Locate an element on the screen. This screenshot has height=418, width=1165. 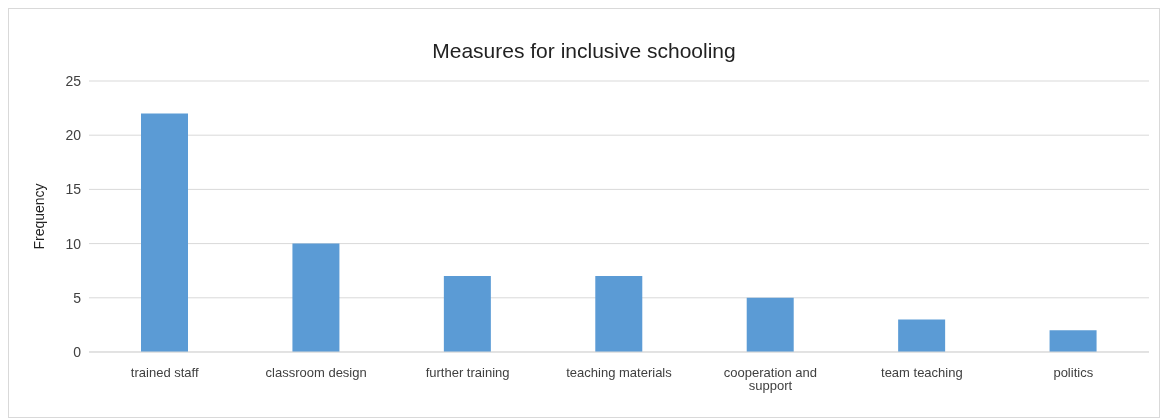
y-tick-label: 10 is located at coordinates (73, 243).